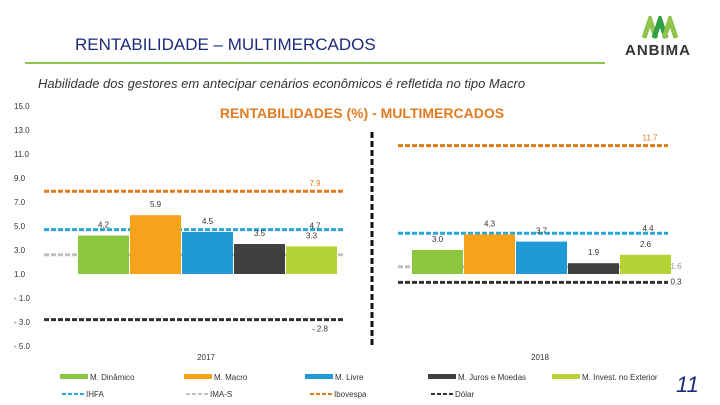 Image resolution: width=720 pixels, height=405 pixels. I want to click on y-tick-label: 15.0, so click(22, 106).